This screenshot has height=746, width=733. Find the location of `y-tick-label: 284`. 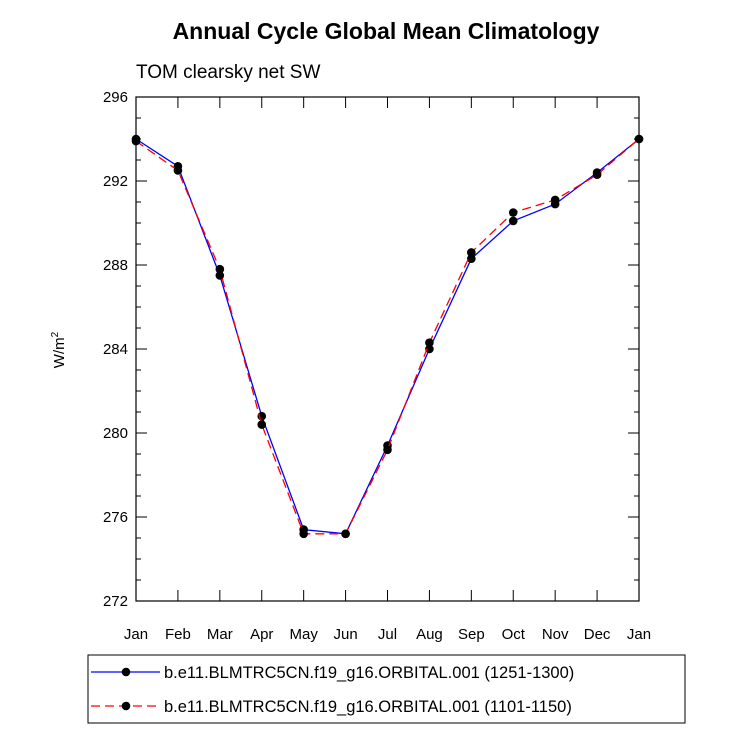

y-tick-label: 284 is located at coordinates (115, 349).